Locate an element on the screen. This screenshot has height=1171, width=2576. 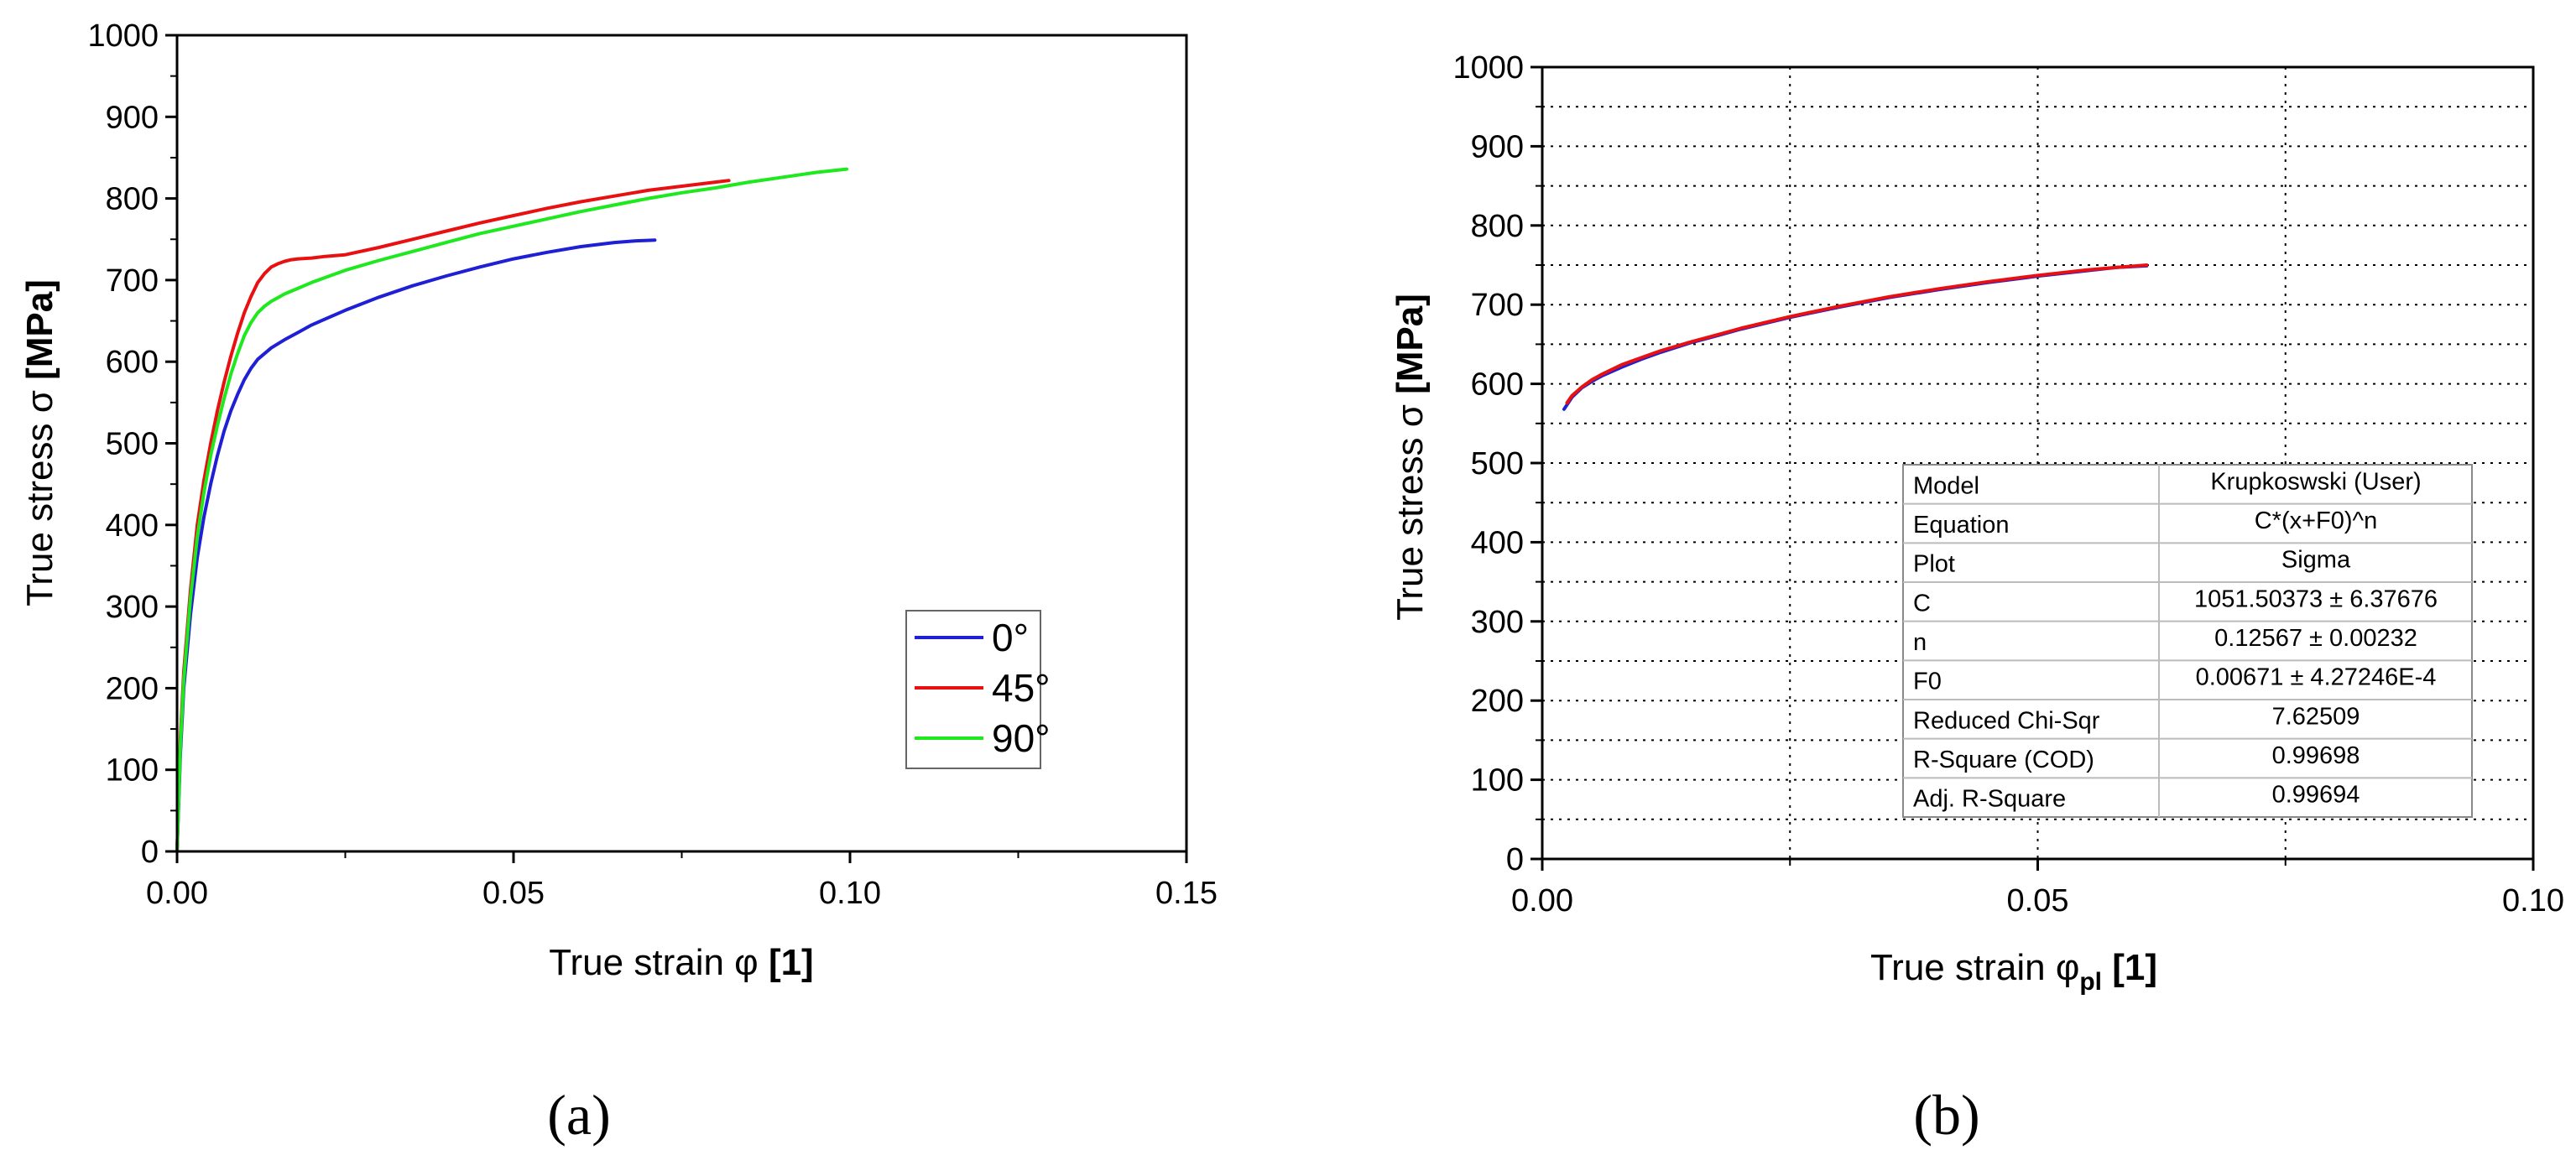
fit-results-table-frame is located at coordinates (2187, 641).